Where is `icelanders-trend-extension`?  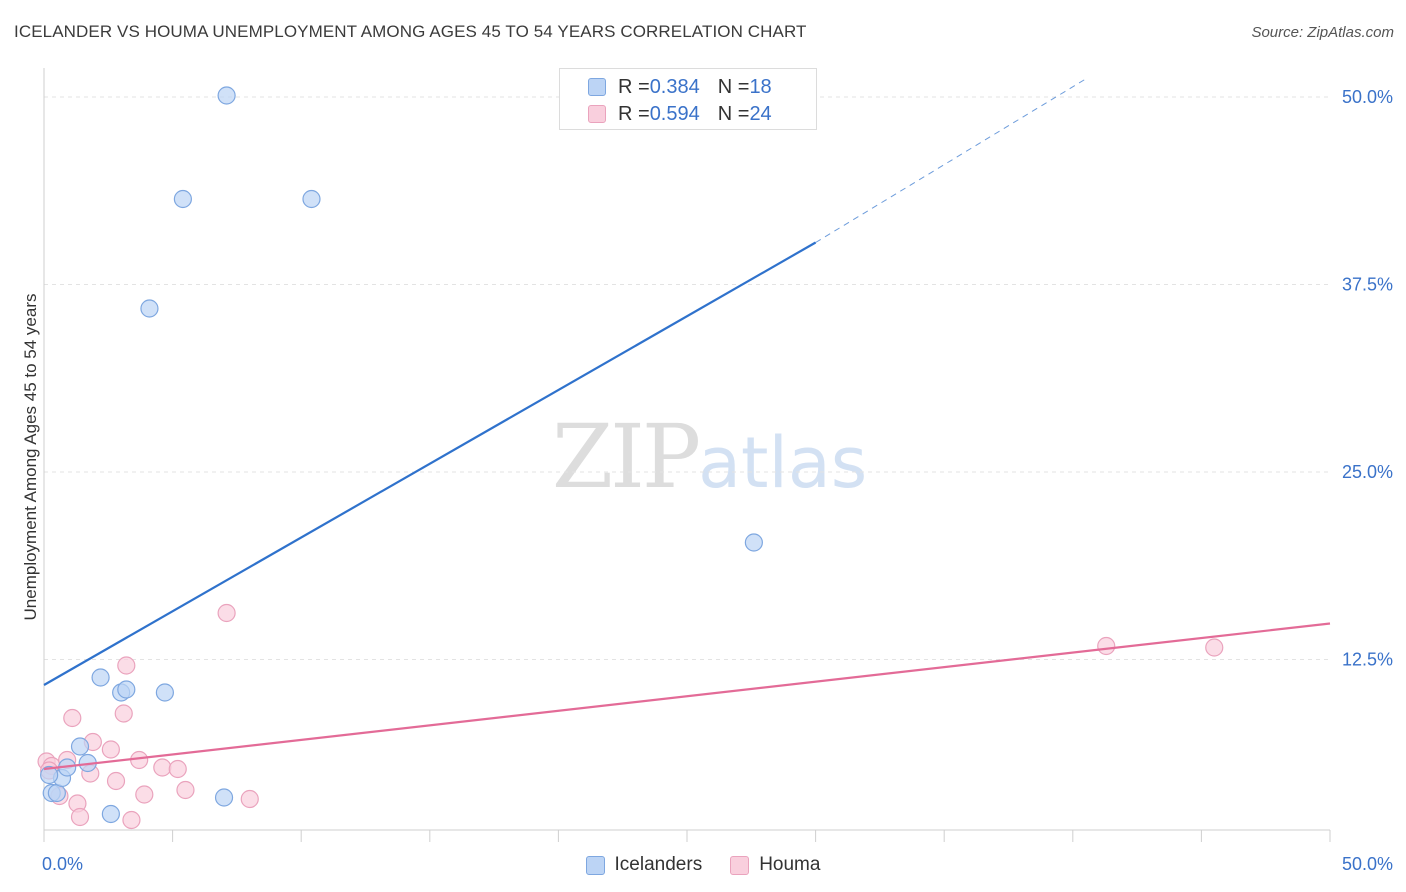
icelanders-trend-extension is located at coordinates (950, 160).